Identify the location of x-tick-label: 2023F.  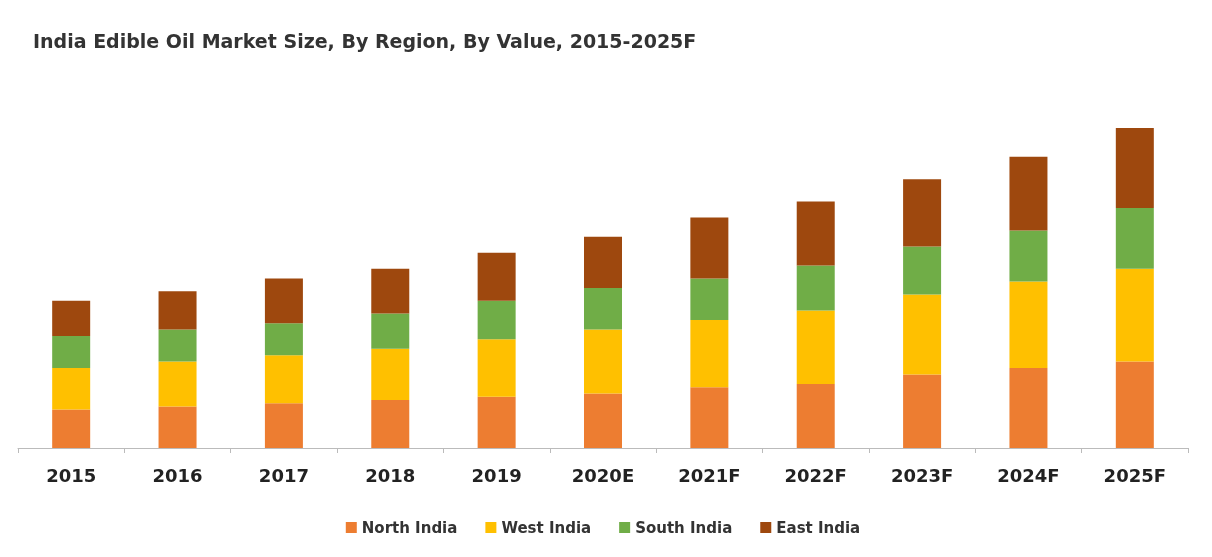
(922, 475).